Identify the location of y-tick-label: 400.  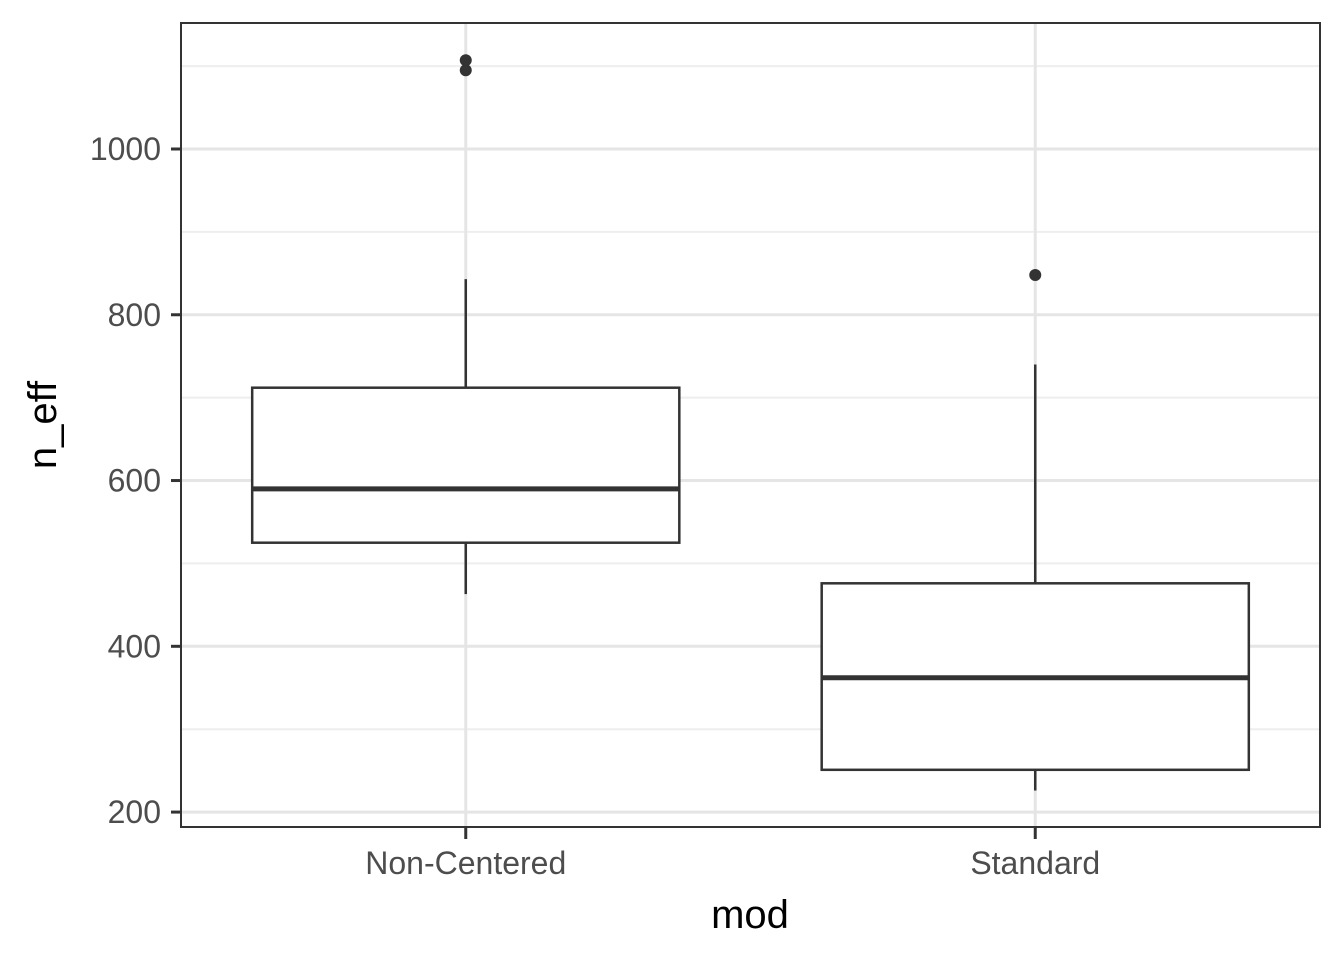
(134, 646).